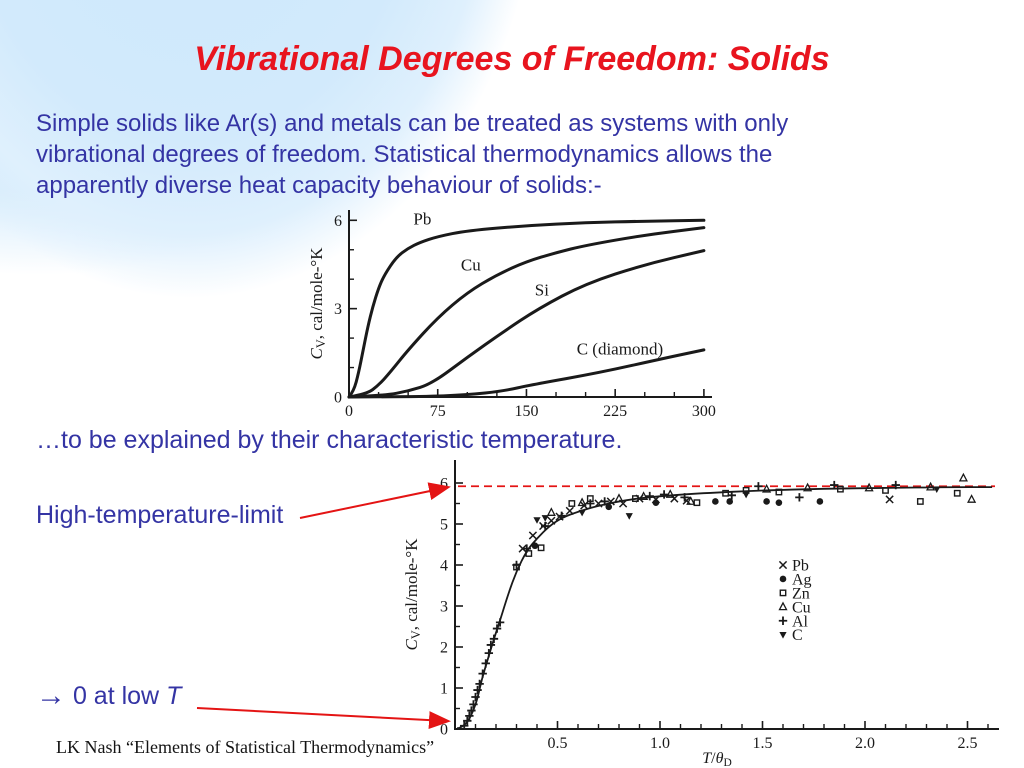 This screenshot has width=1024, height=768. I want to click on scatter-series-C, so click(737, 505).